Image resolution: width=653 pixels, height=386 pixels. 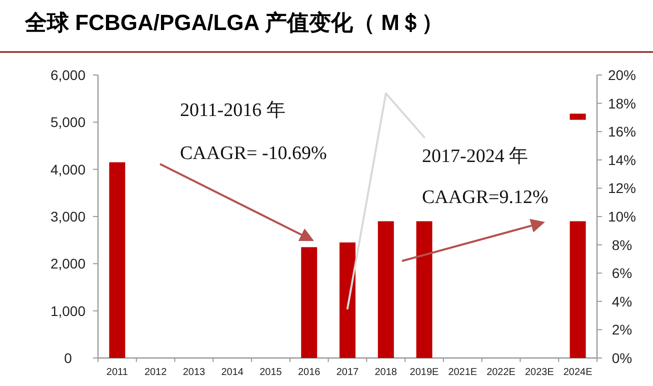 I want to click on y-tick-label: 1,000, so click(x=68, y=310).